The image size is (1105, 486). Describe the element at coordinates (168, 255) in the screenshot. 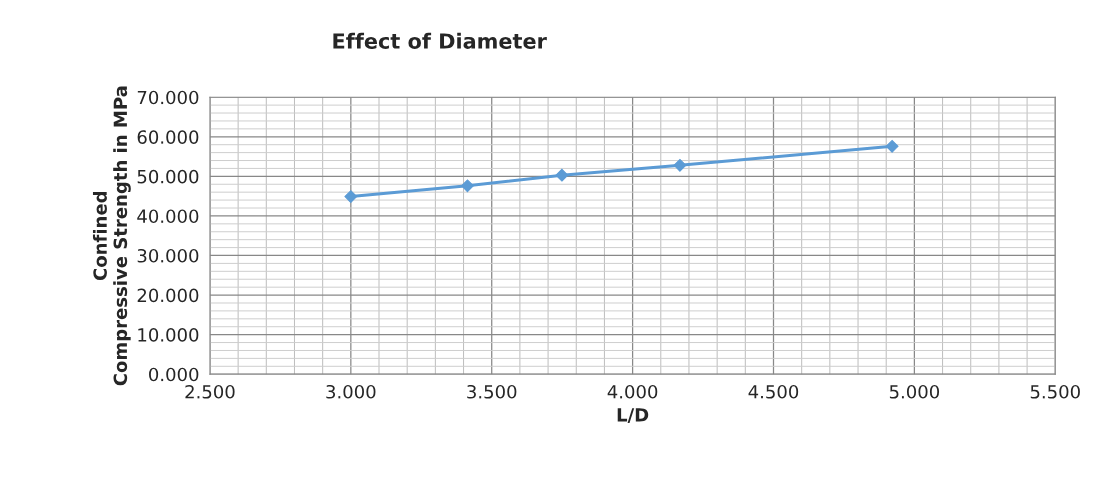

I see `y-tick-label: 30.000` at that location.